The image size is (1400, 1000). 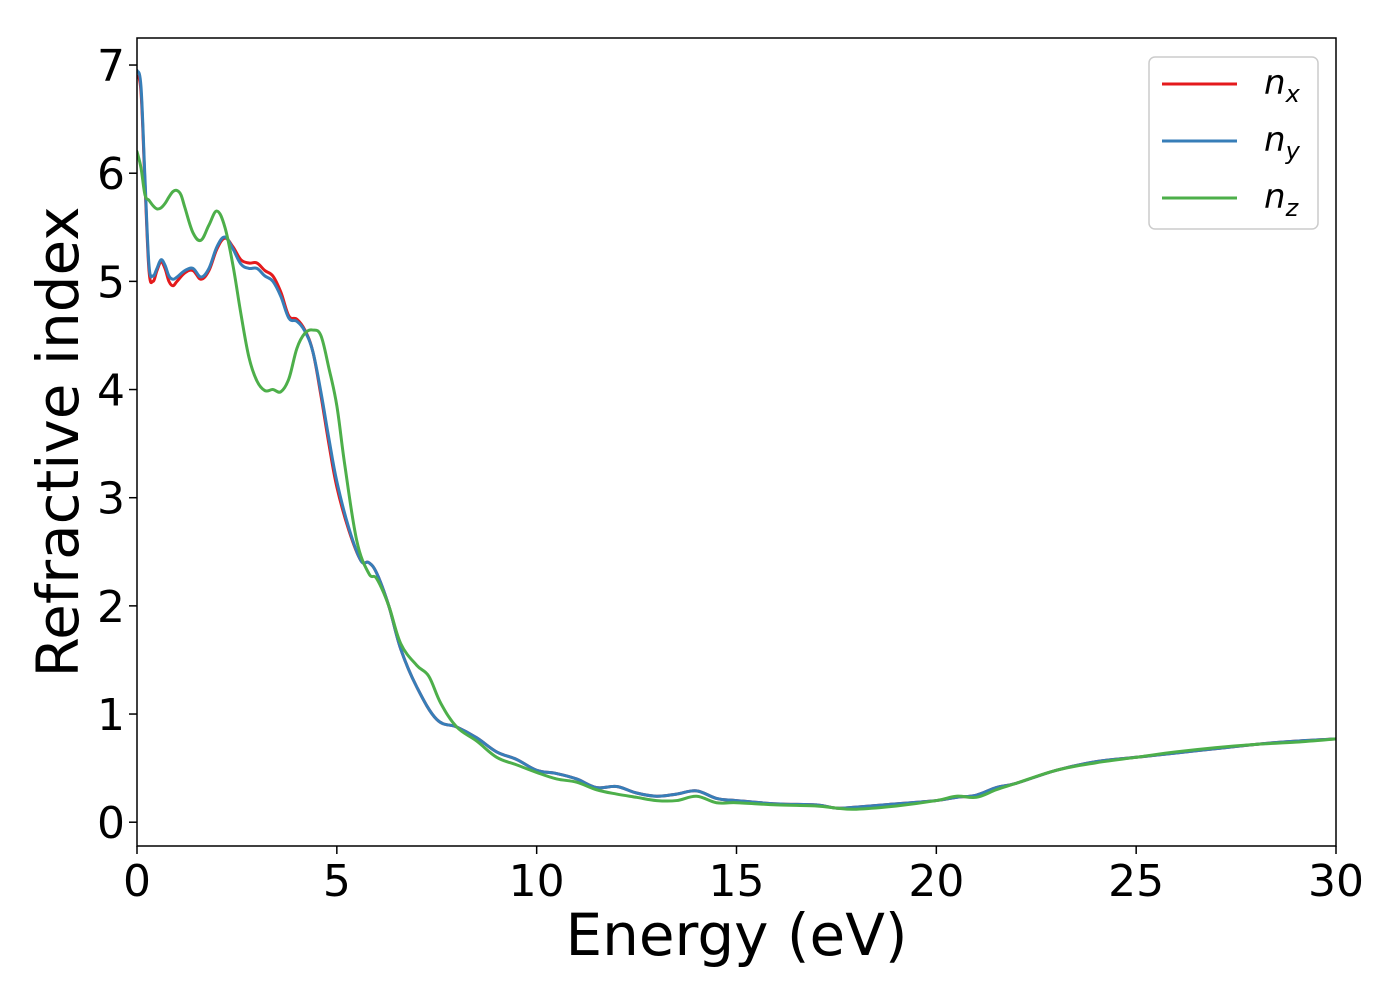 What do you see at coordinates (1282, 142) in the screenshot?
I see `legend-entry-y: ny` at bounding box center [1282, 142].